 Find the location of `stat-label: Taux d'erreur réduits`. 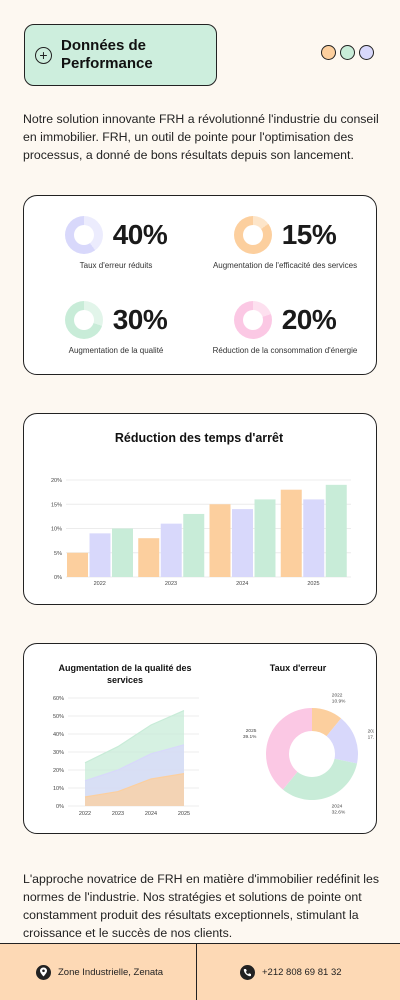

stat-label: Taux d'erreur réduits is located at coordinates (116, 265).